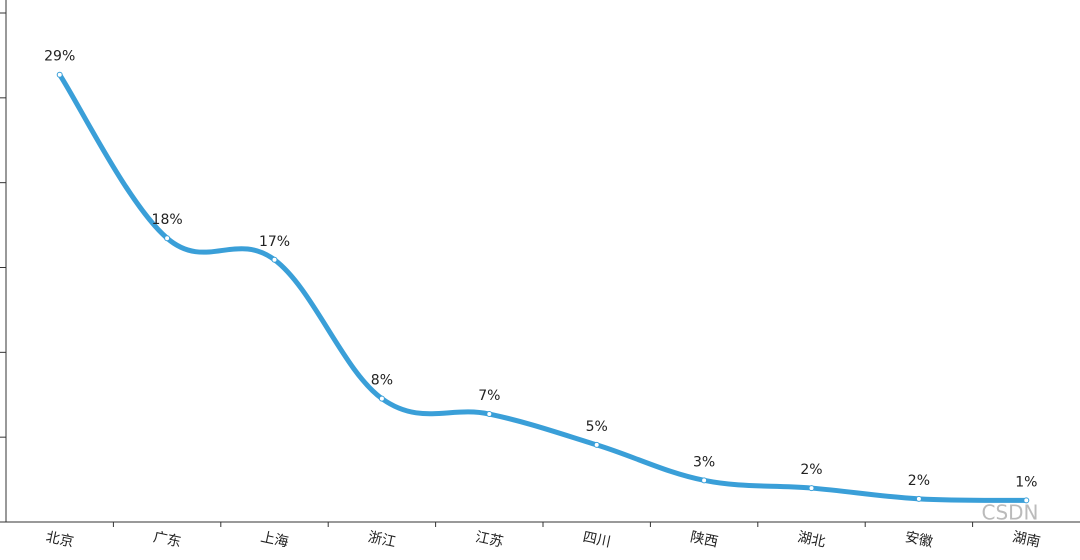 The width and height of the screenshot is (1080, 560). I want to click on value-label: 17%, so click(274, 242).